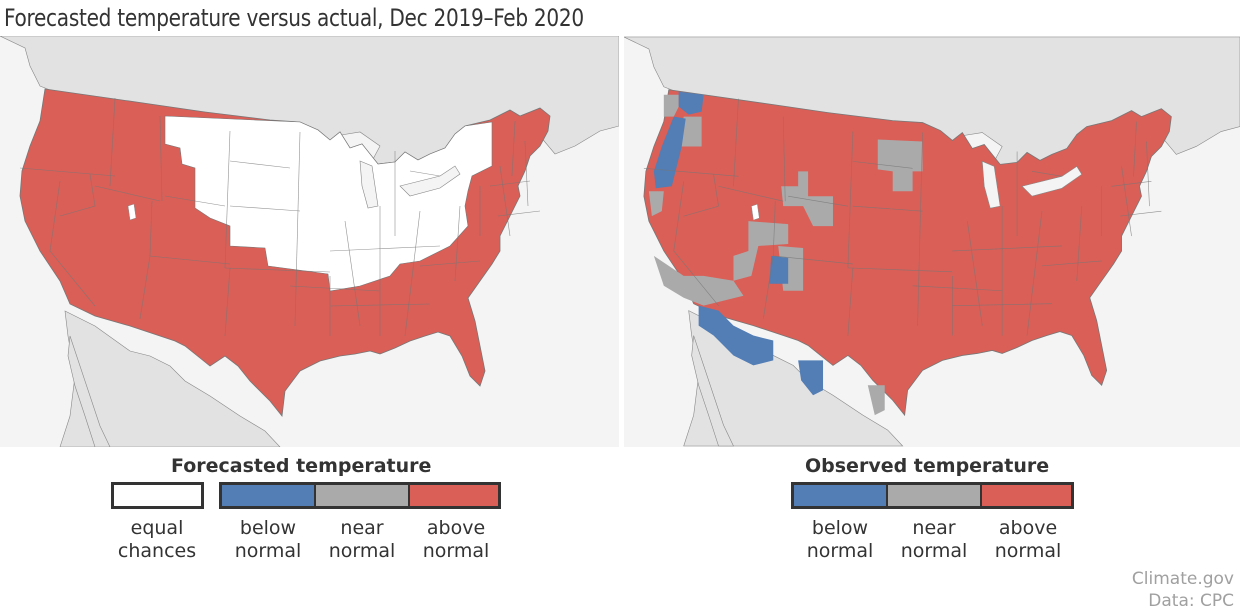 Image resolution: width=1240 pixels, height=616 pixels. Describe the element at coordinates (360, 495) in the screenshot. I see `forecast-legend-scale` at that location.